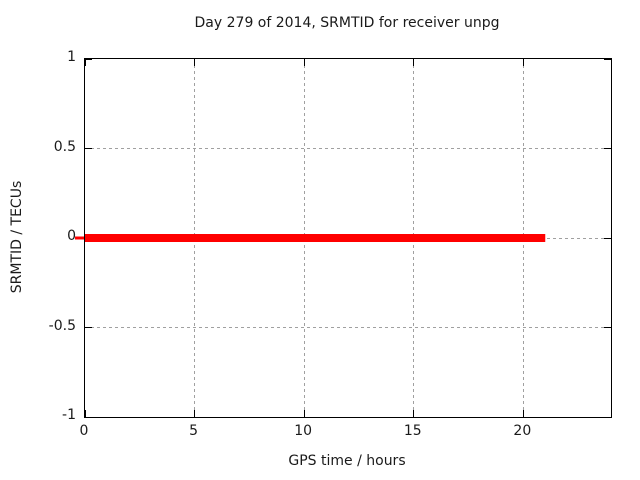 This screenshot has height=480, width=640. What do you see at coordinates (71, 57) in the screenshot?
I see `y-tick-label-1: 1` at bounding box center [71, 57].